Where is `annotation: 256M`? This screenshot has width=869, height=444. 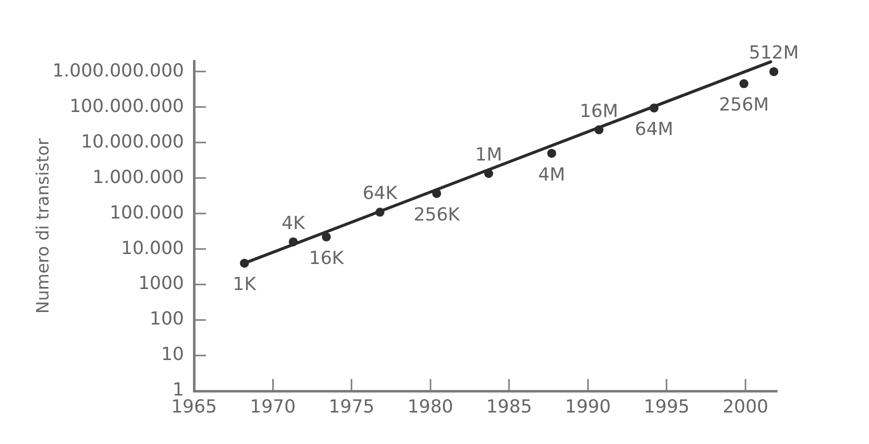 annotation: 256M is located at coordinates (743, 105).